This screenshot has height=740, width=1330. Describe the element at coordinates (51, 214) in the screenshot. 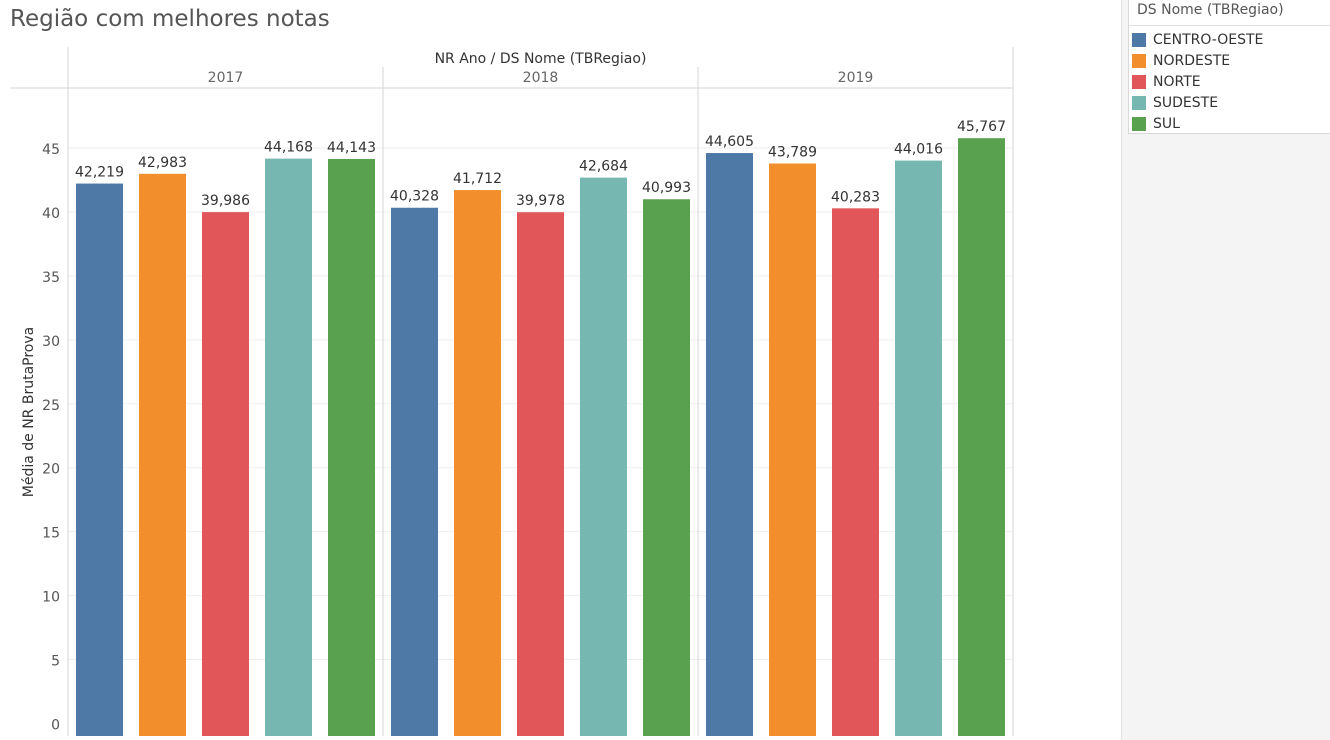

I see `y-tick-label: 40` at that location.